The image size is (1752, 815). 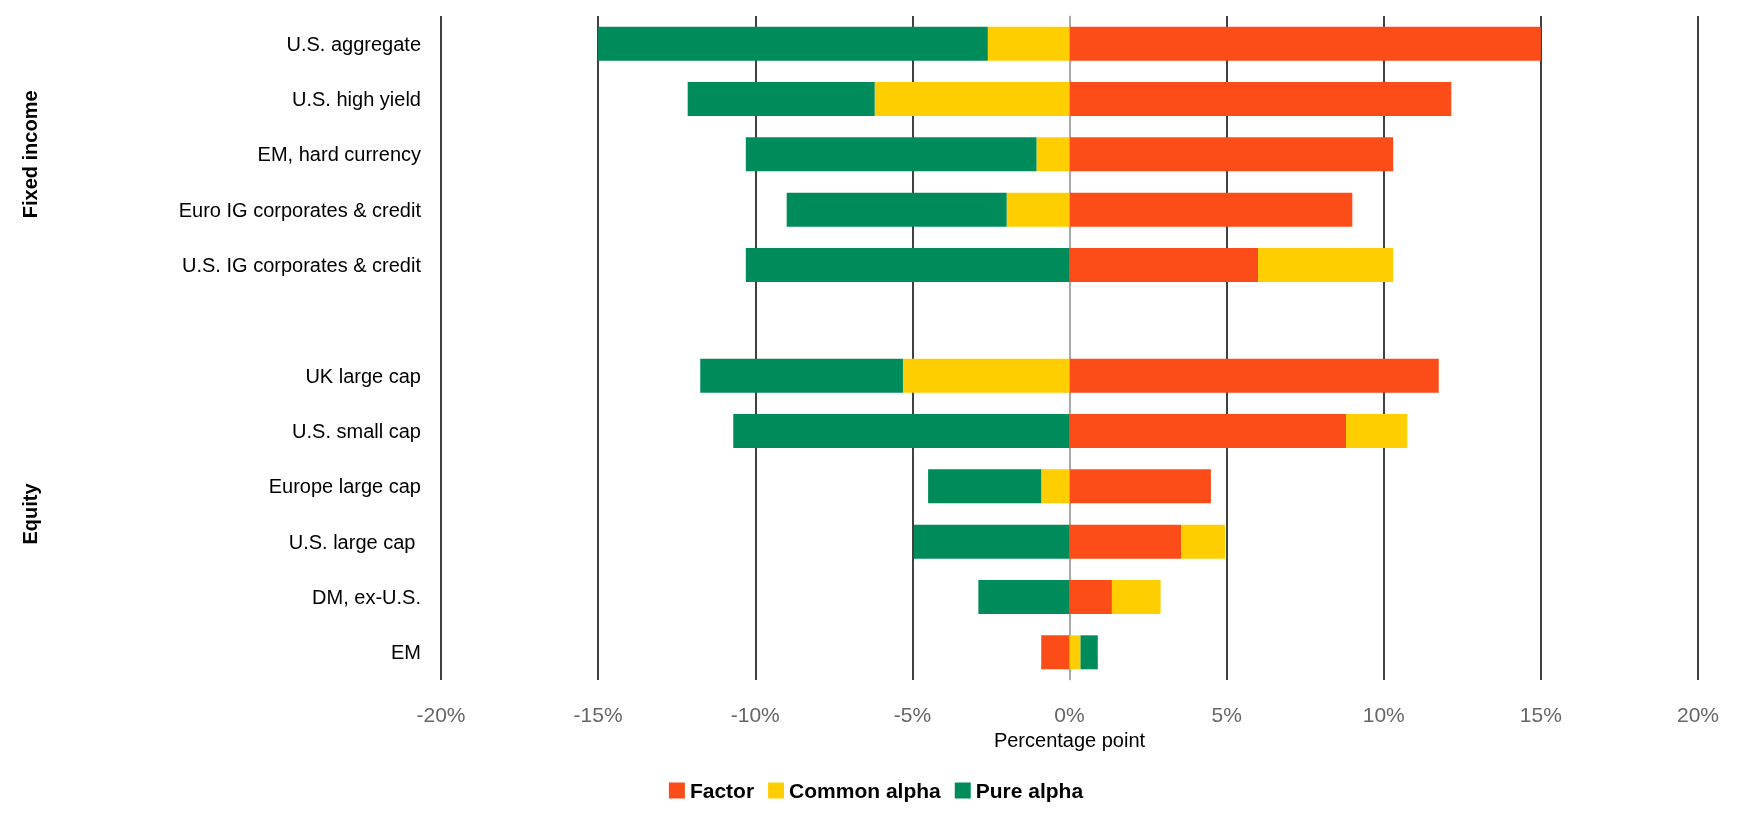 What do you see at coordinates (339, 154) in the screenshot?
I see `y-tick-label: EM, hard currency` at bounding box center [339, 154].